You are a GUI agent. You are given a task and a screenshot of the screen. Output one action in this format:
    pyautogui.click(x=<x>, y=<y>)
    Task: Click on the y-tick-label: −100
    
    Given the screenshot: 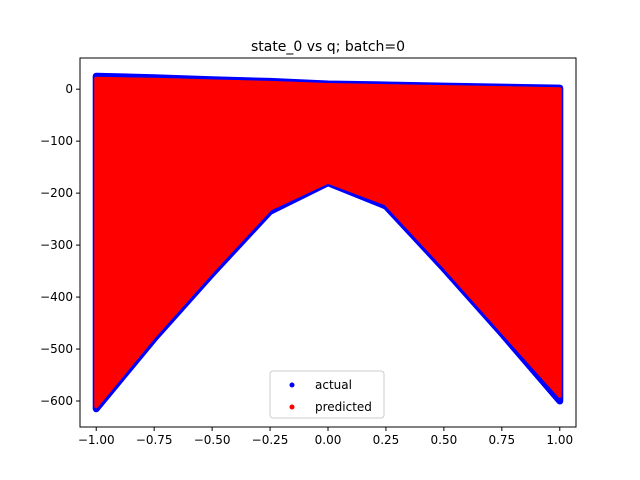 What is the action you would take?
    pyautogui.click(x=56, y=141)
    